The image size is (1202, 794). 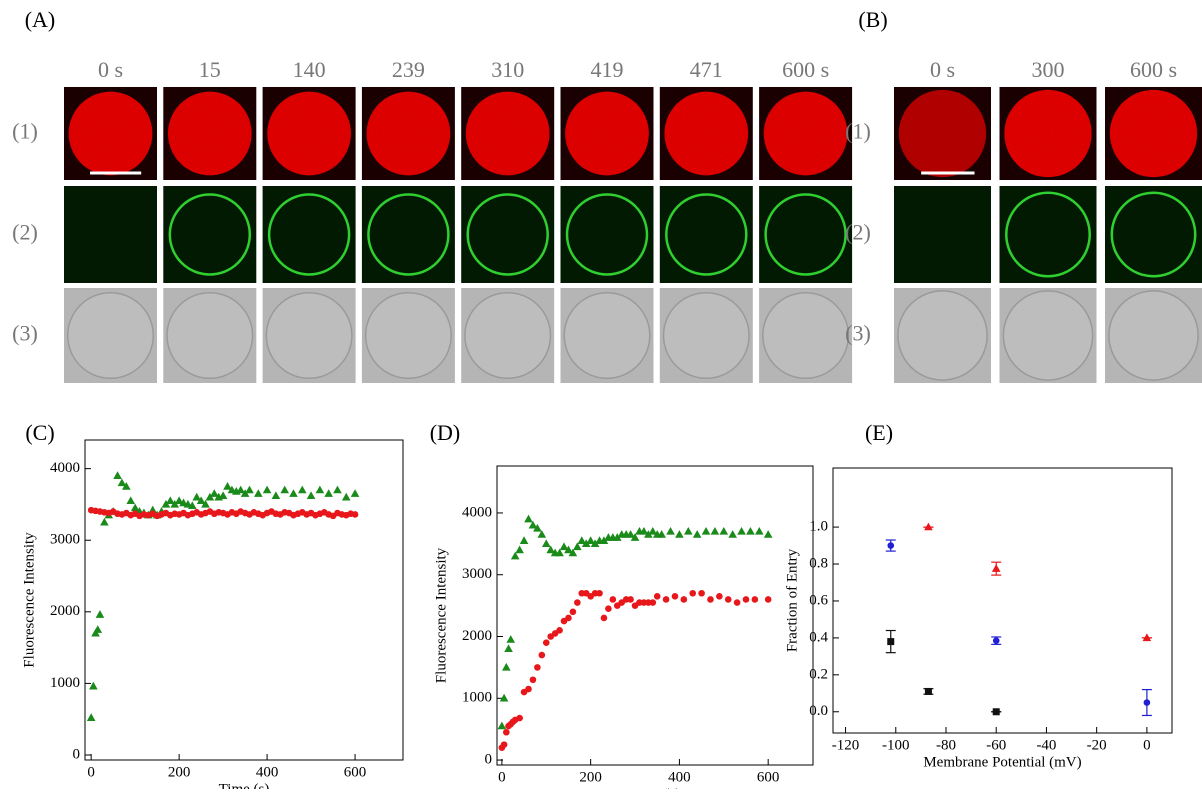 What do you see at coordinates (210, 69) in the screenshot?
I see `time-label: 15` at bounding box center [210, 69].